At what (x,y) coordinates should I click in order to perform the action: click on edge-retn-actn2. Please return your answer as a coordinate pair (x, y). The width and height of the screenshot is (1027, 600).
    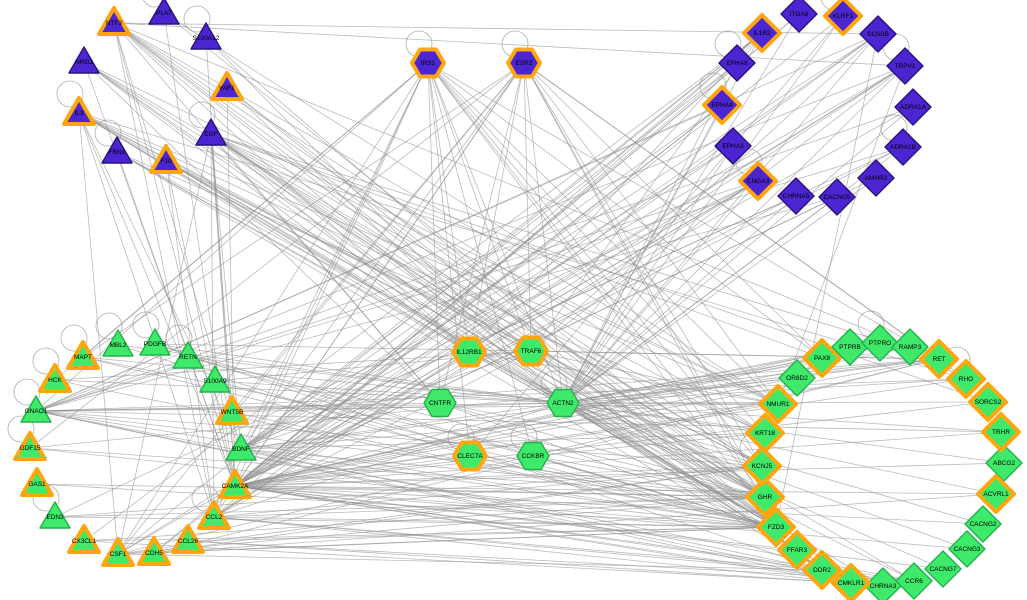
    Looking at the image, I should click on (375, 380).